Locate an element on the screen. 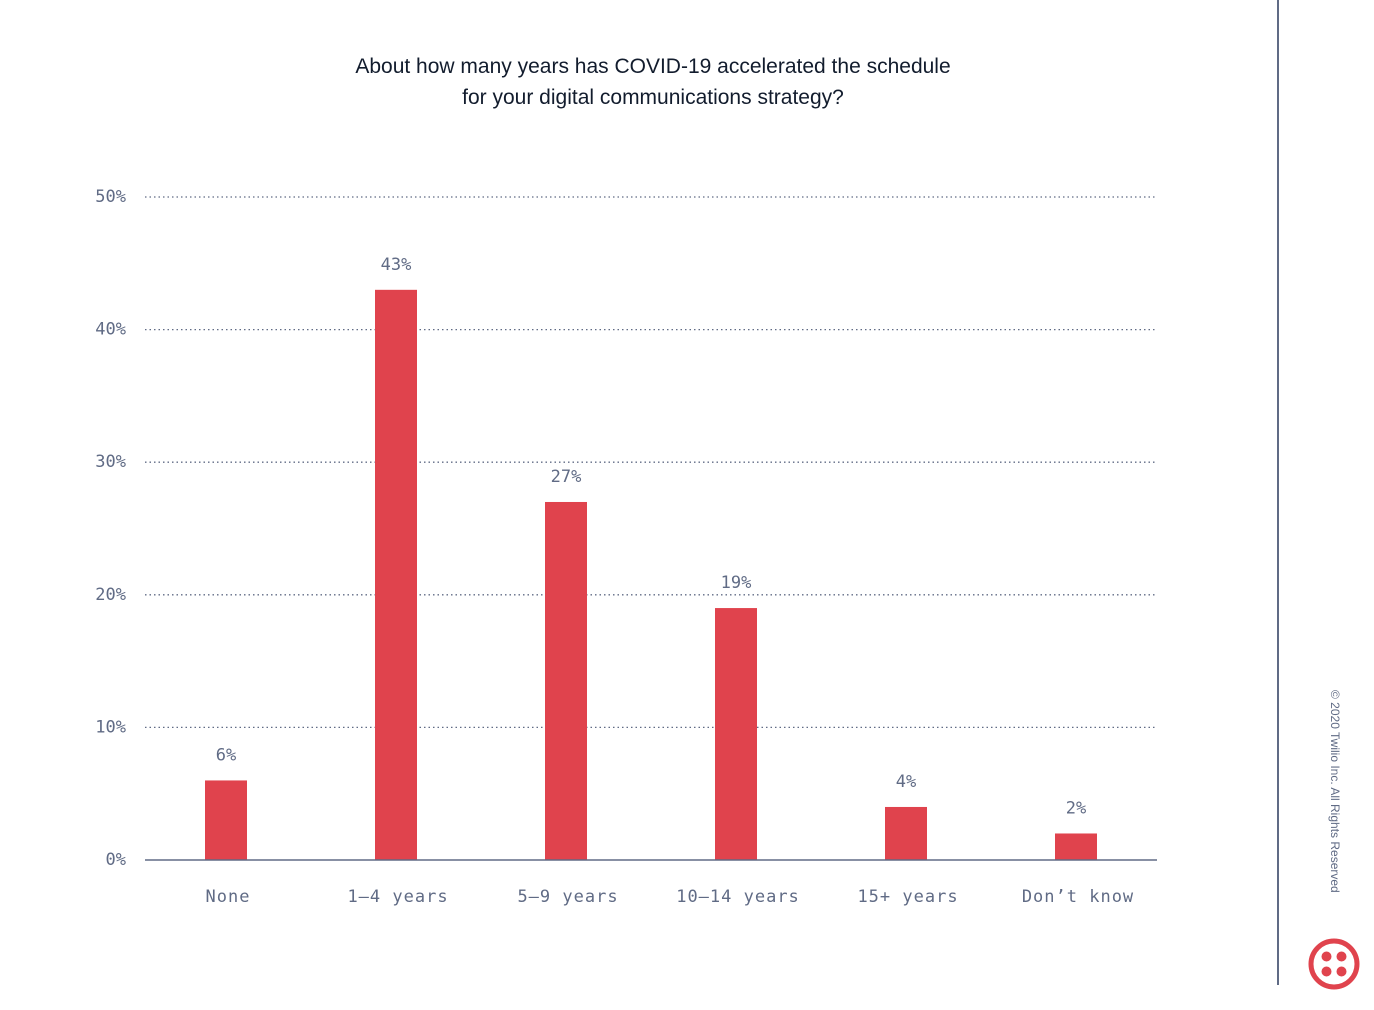  y-tick-label: 10% is located at coordinates (110, 727).